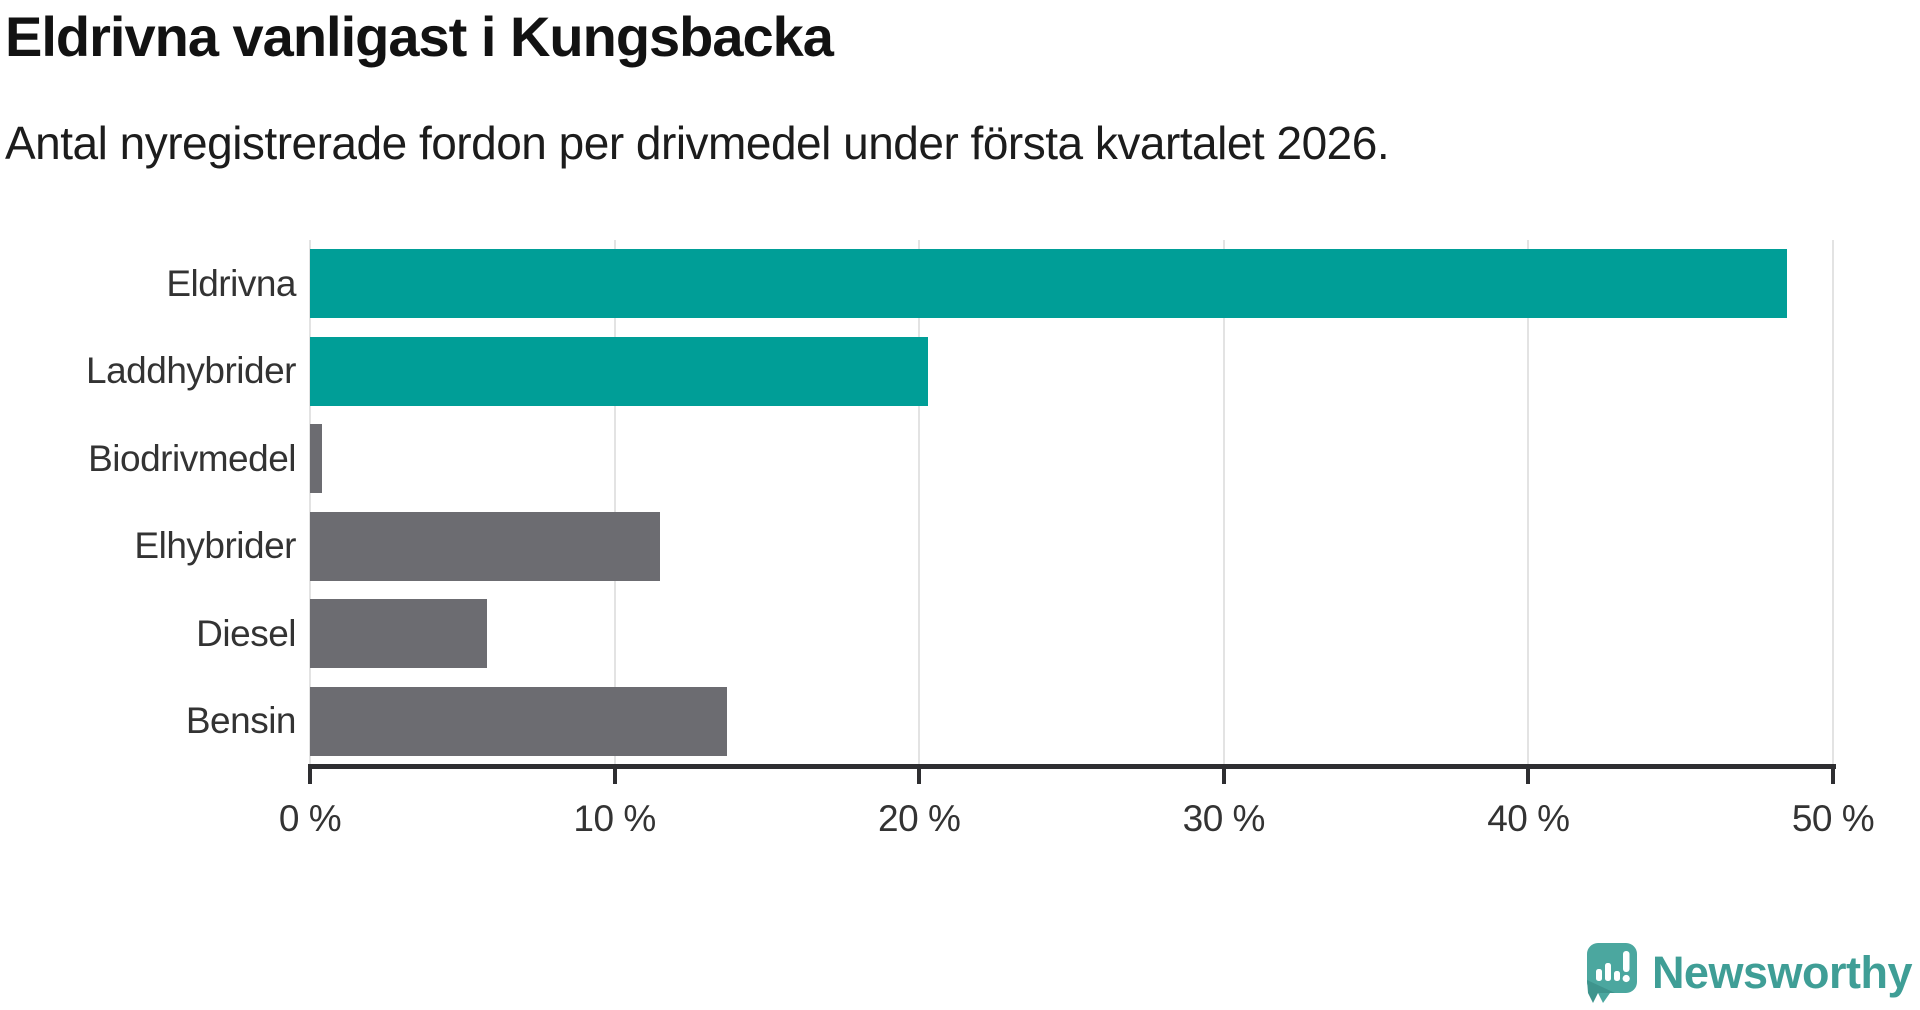 This screenshot has height=1010, width=1920. I want to click on category-label-bensin: Bensin, so click(241, 720).